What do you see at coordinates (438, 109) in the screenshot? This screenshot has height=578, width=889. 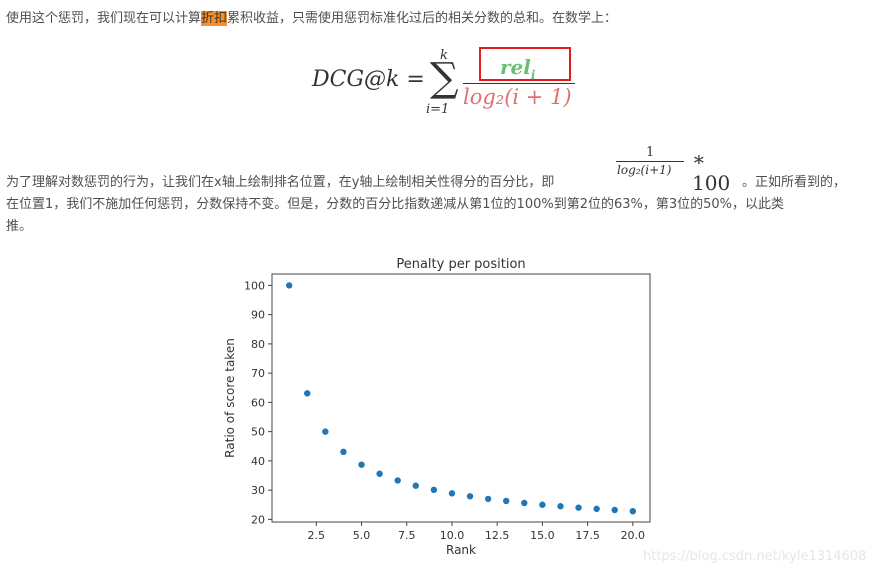 I see `sum-lower-limit: i=1` at bounding box center [438, 109].